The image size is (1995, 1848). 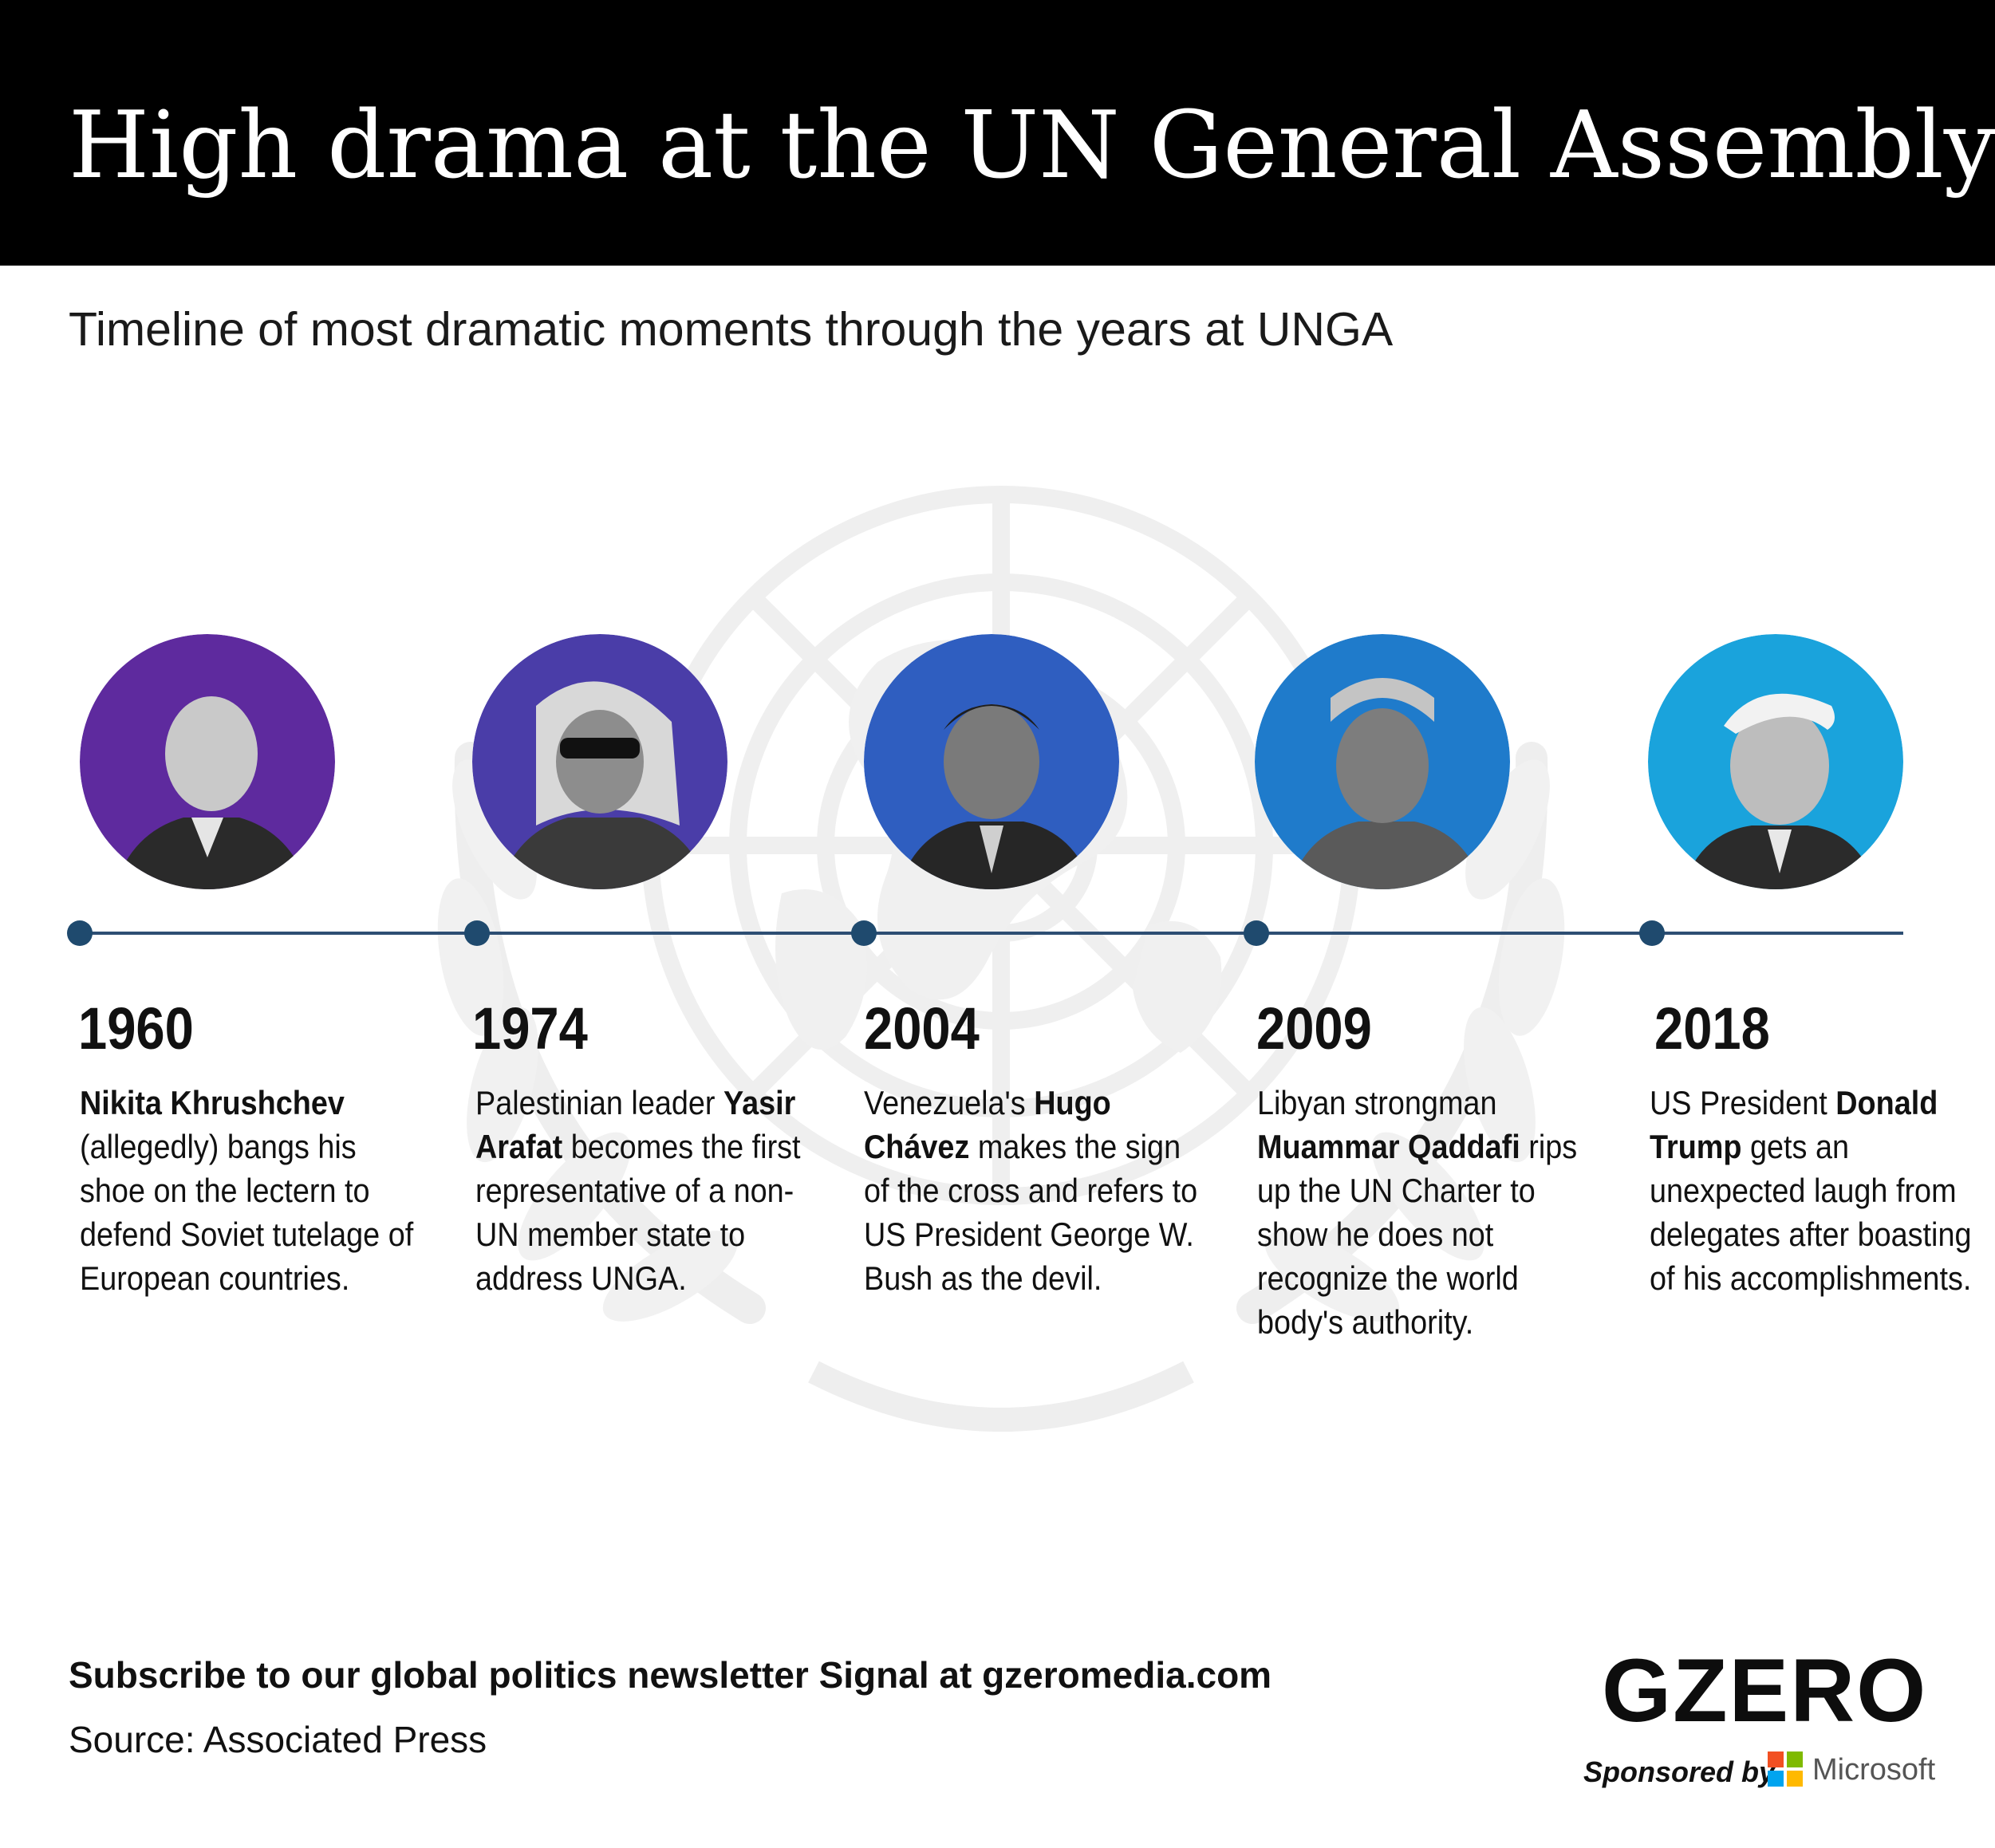 What do you see at coordinates (1679, 1772) in the screenshot?
I see `sponsored-by-label: Sponsored by` at bounding box center [1679, 1772].